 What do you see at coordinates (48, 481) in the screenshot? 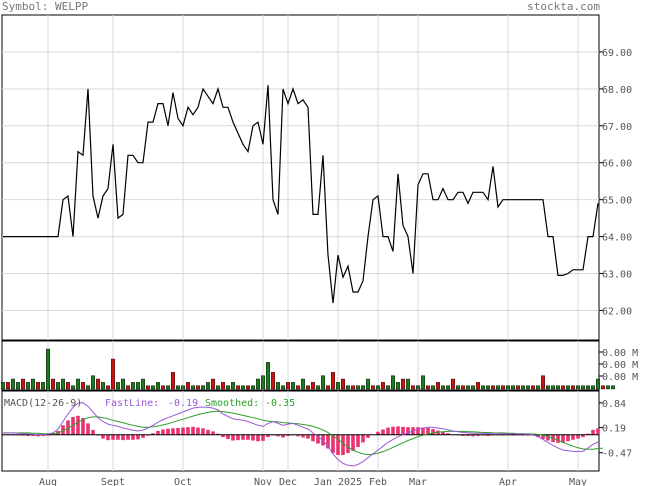
I see `x-tick-label: Aug` at bounding box center [48, 481].